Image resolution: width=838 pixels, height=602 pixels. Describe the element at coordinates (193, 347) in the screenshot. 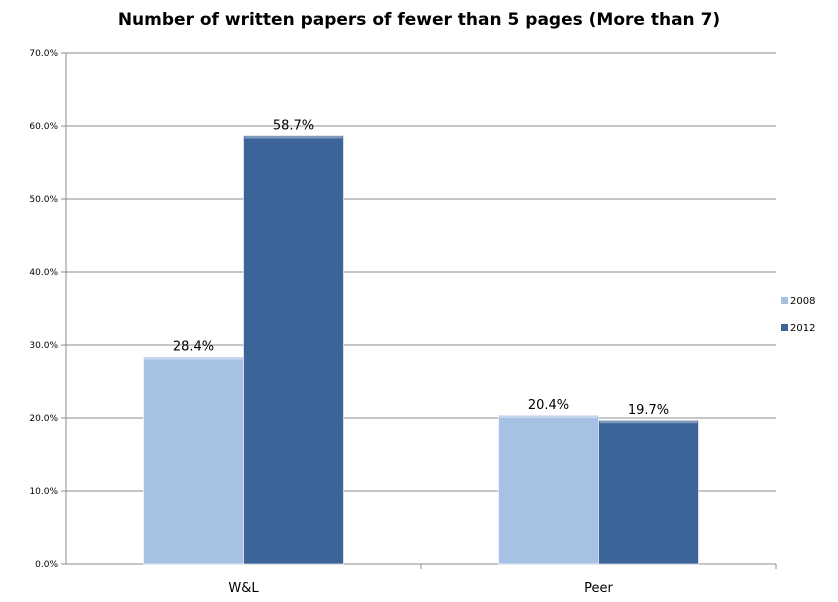

I see `data-label: 28.4%` at that location.